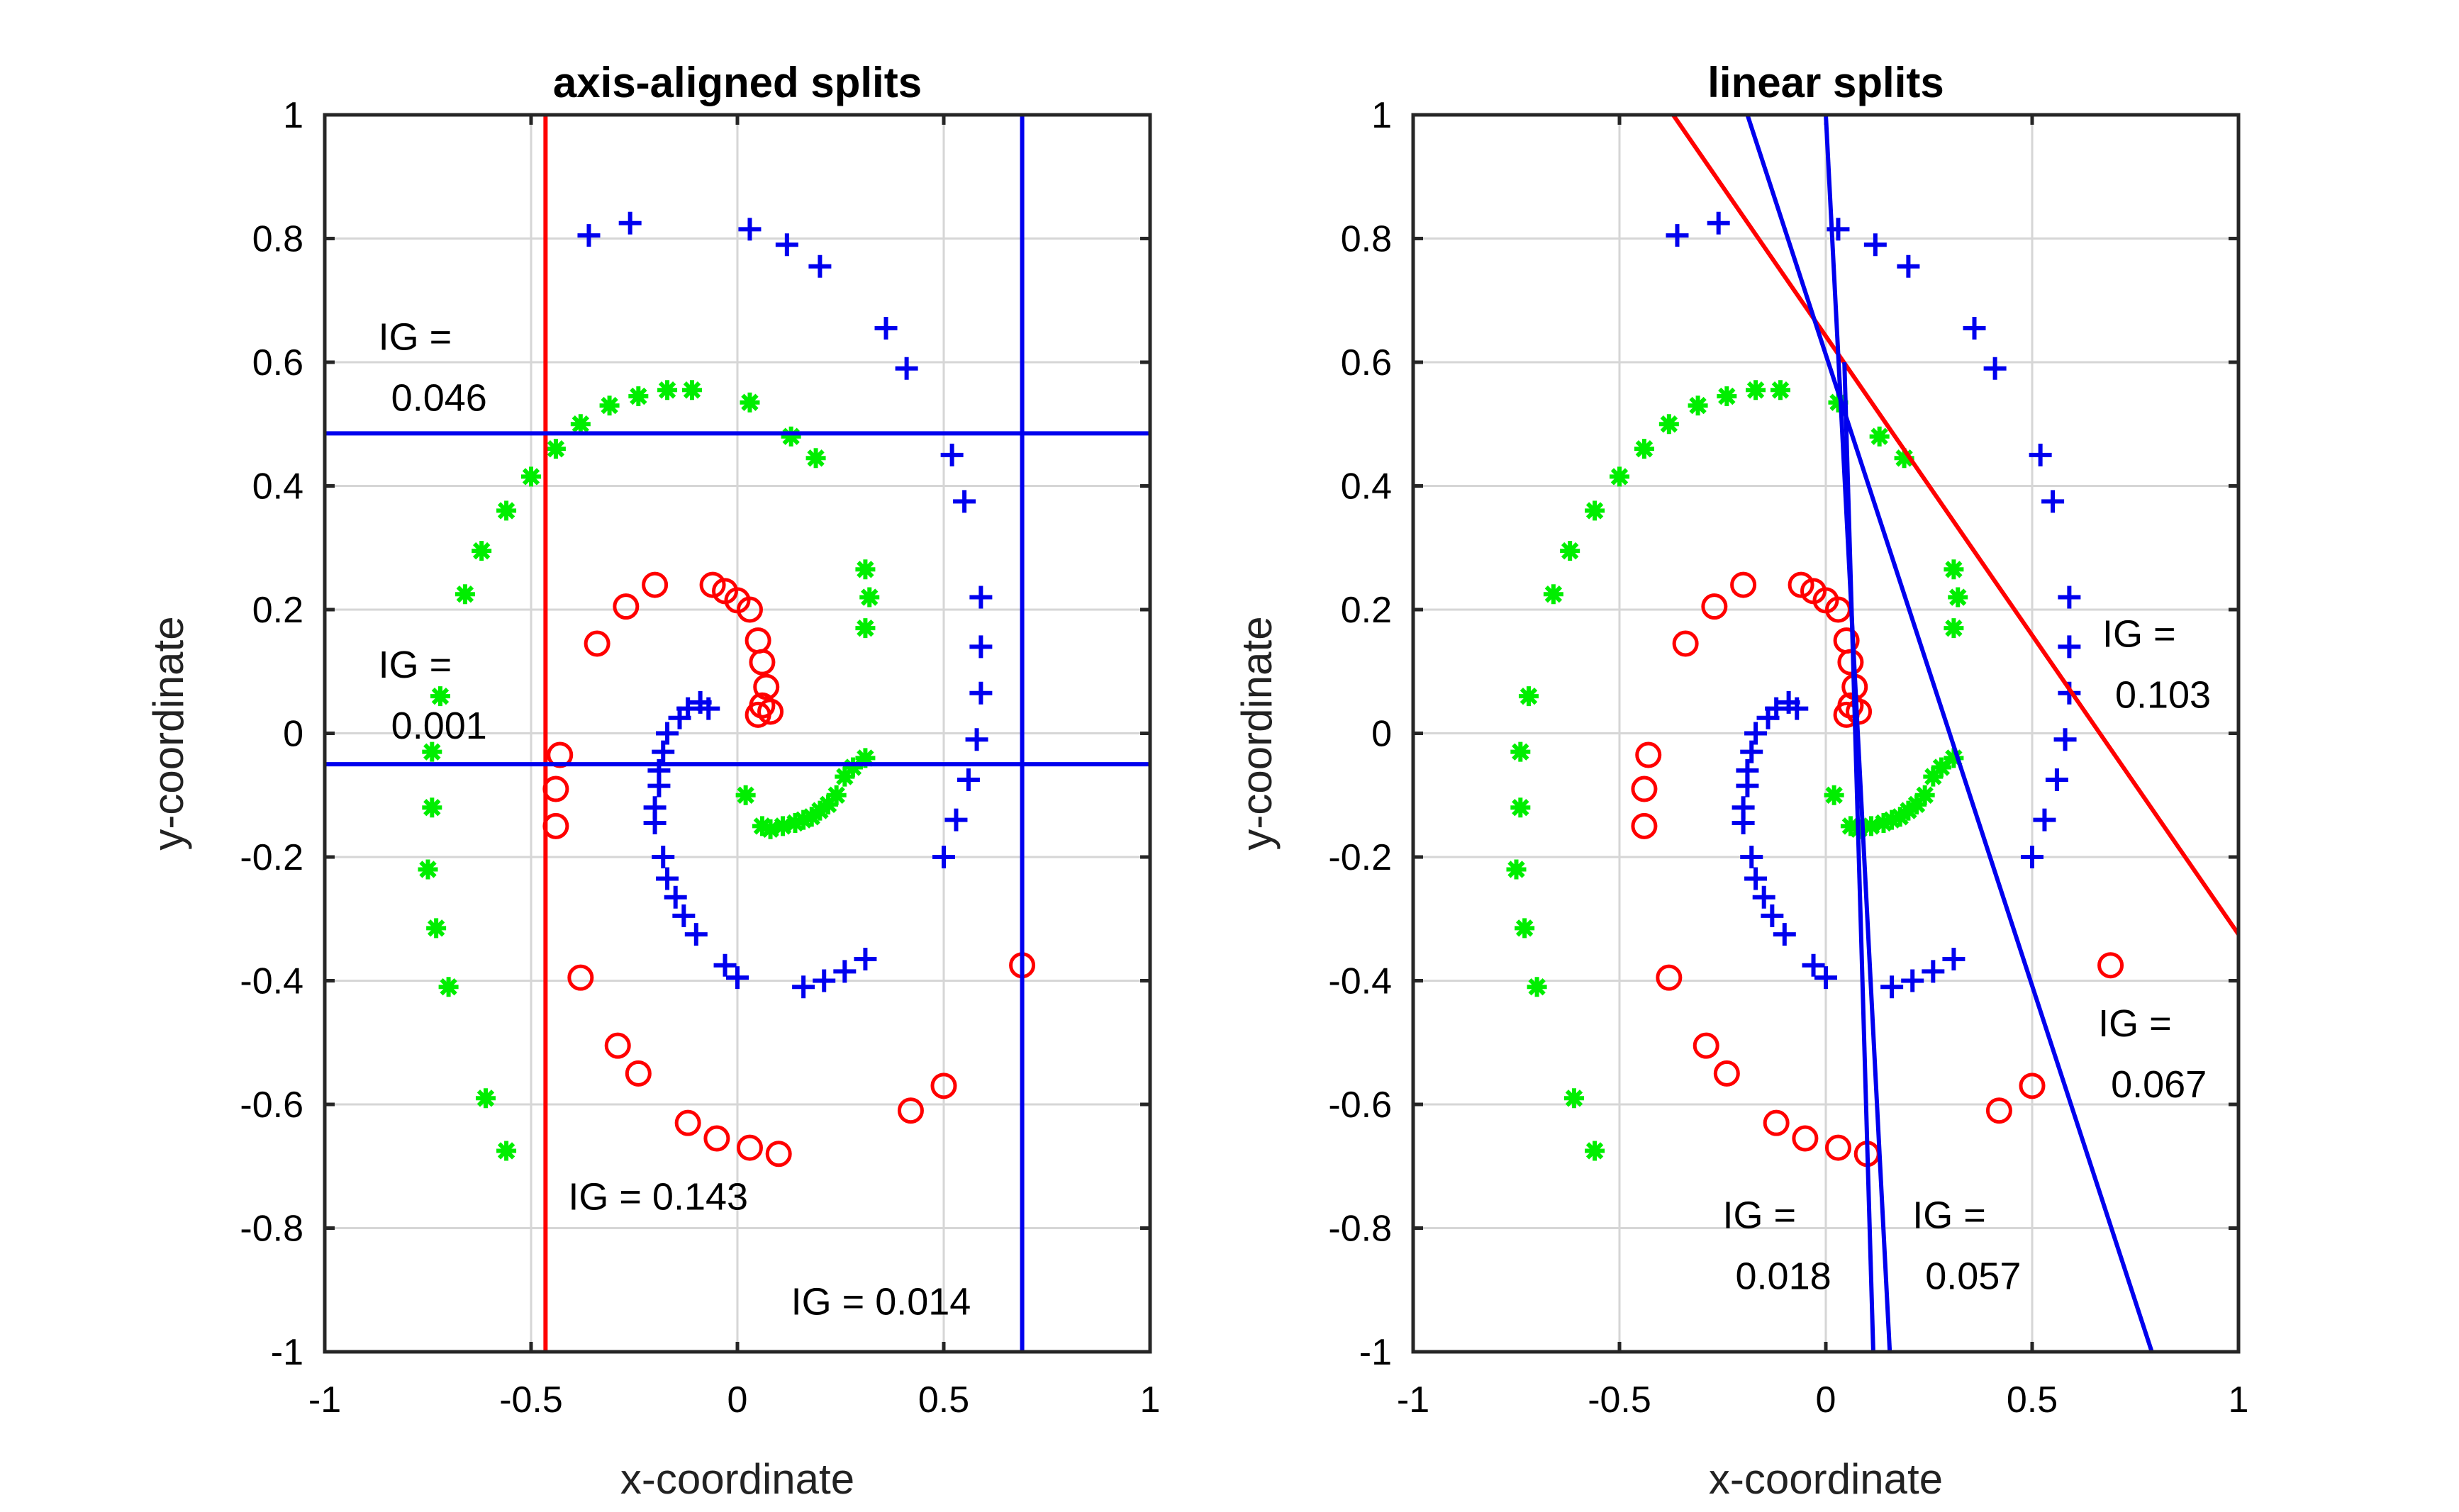 The image size is (2459, 1512). What do you see at coordinates (1826, 83) in the screenshot?
I see `chart-title: linear splits` at bounding box center [1826, 83].